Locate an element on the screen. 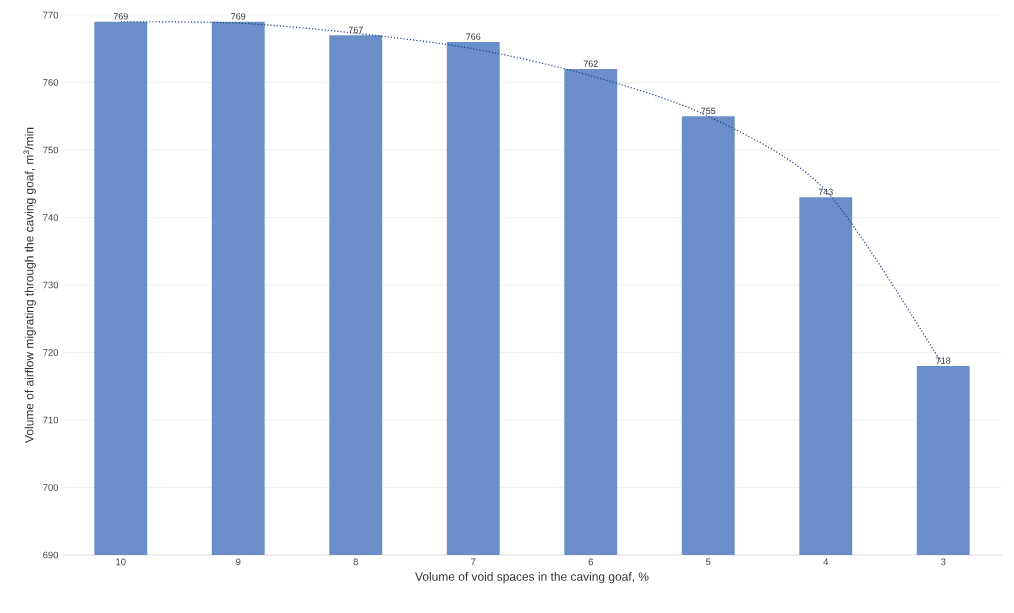 The width and height of the screenshot is (1014, 613). x-tick-label: 8 is located at coordinates (355, 562).